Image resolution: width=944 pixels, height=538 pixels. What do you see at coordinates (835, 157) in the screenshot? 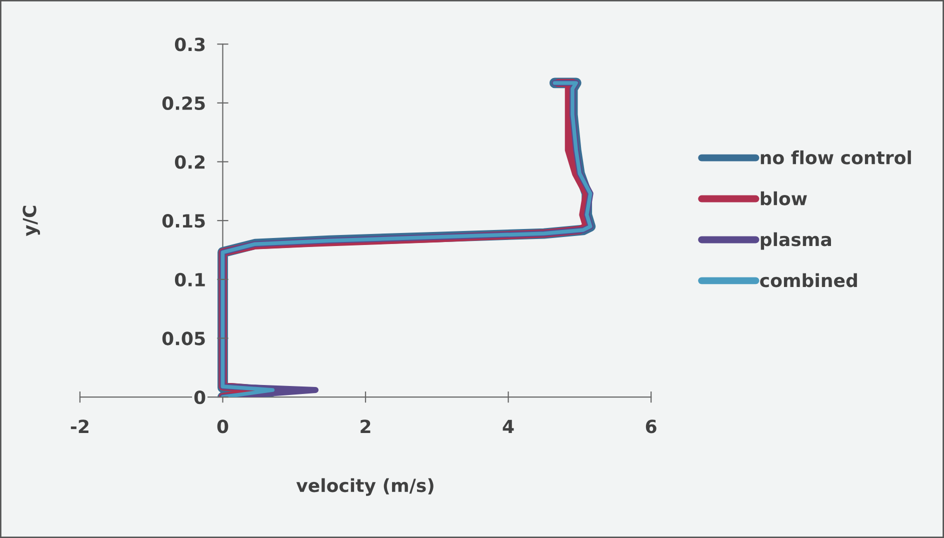
I see `legend-label: no flow control` at bounding box center [835, 157].